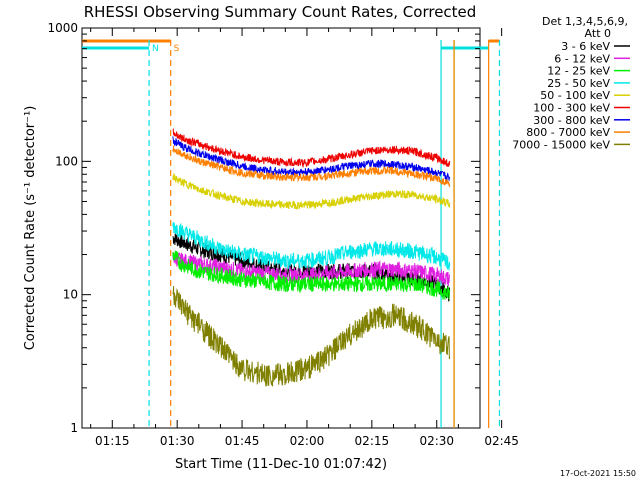  I want to click on legend-entry-label: 100 - 300 keV, so click(571, 108).